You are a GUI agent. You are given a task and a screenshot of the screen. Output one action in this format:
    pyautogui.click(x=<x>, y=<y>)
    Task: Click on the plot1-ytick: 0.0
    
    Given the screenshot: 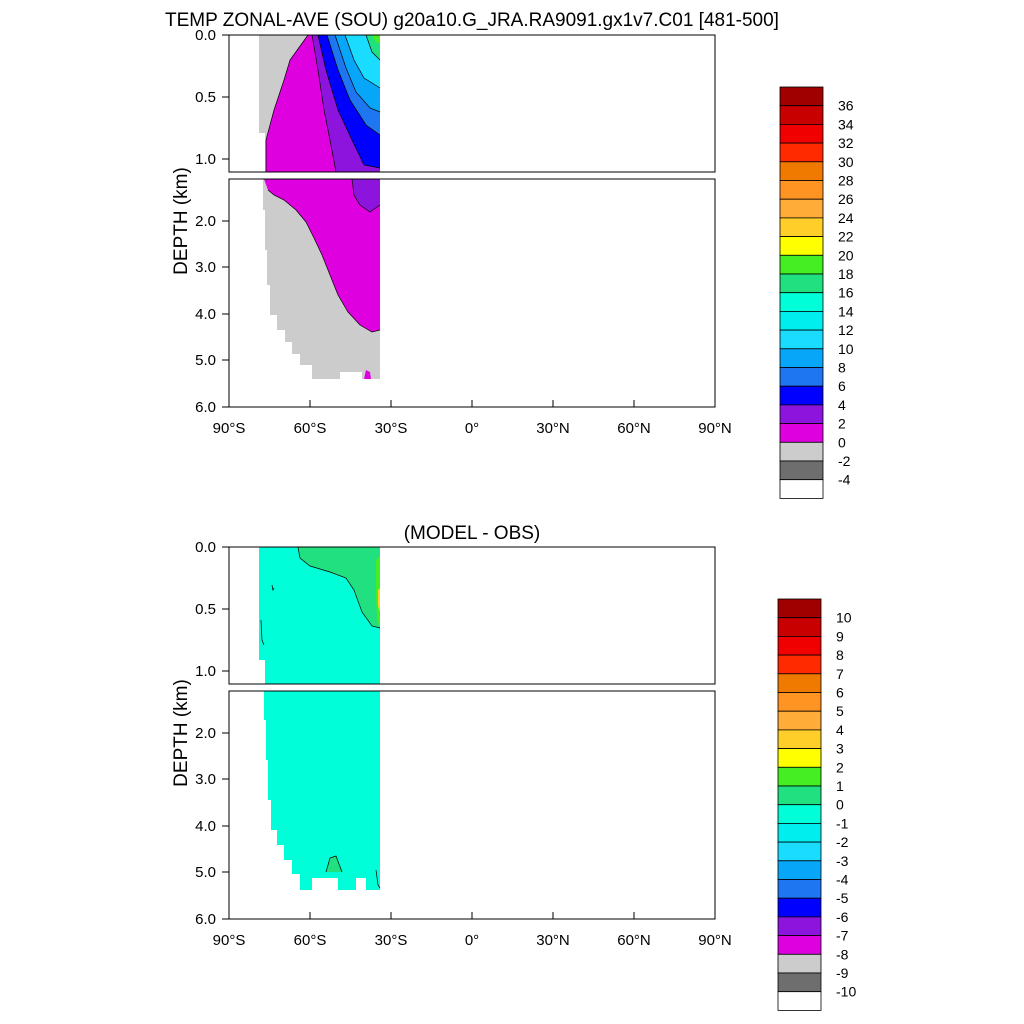 What is the action you would take?
    pyautogui.click(x=205, y=35)
    